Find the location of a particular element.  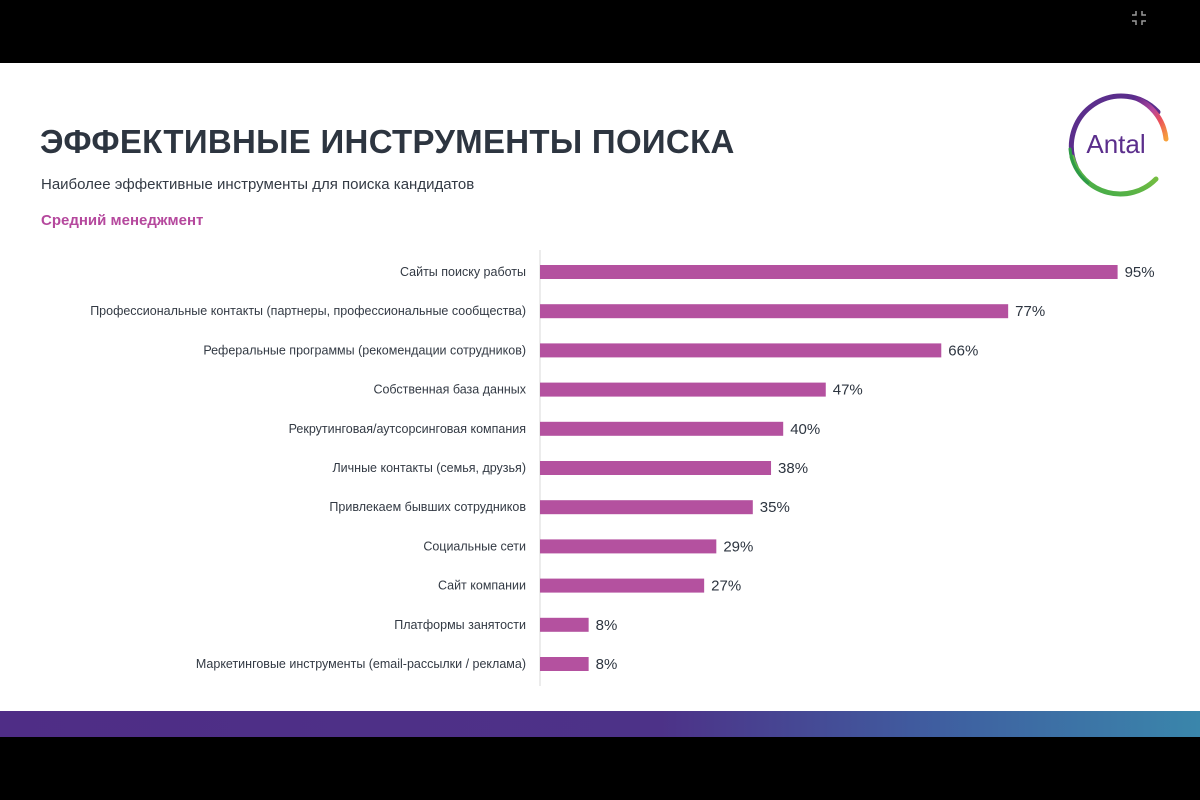

data-label: 38% is located at coordinates (793, 468).